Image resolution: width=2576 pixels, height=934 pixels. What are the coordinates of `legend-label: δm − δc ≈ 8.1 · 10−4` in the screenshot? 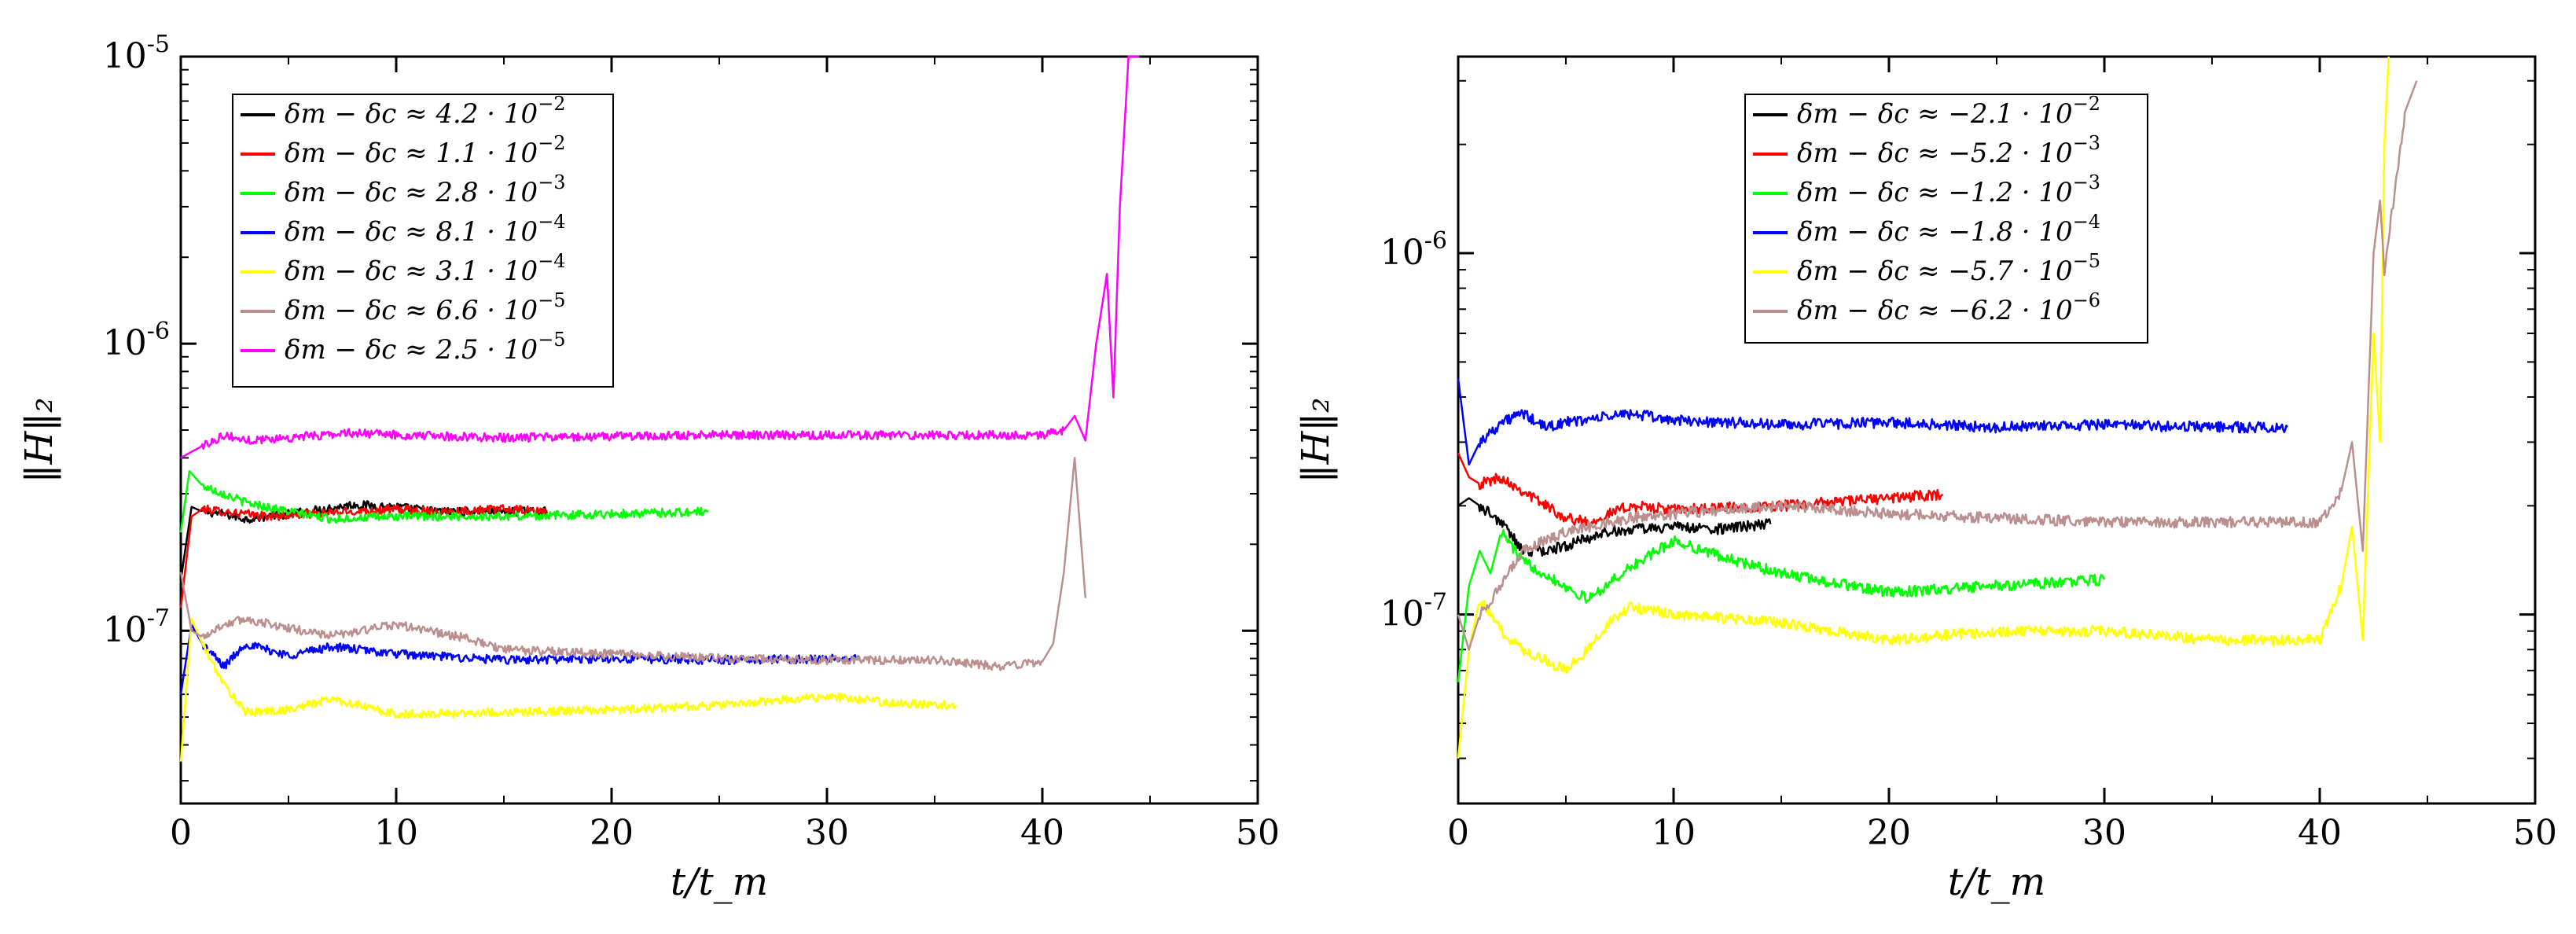 It's located at (425, 230).